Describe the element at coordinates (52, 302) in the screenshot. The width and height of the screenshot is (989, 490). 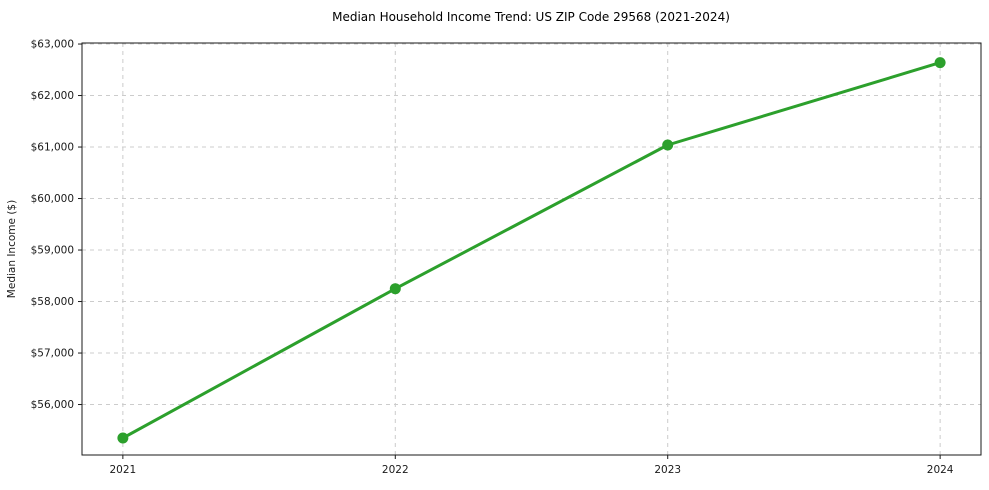
I see `y-tick-label: $58,000` at that location.